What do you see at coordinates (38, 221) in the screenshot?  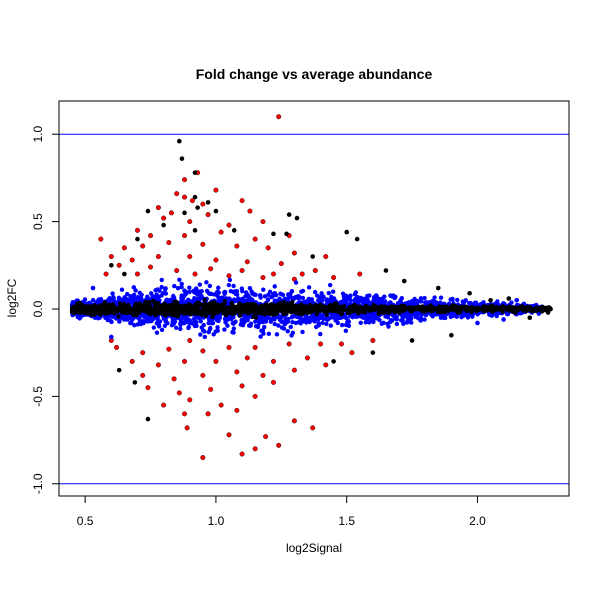 I see `y-tick-label: 0.5` at bounding box center [38, 221].